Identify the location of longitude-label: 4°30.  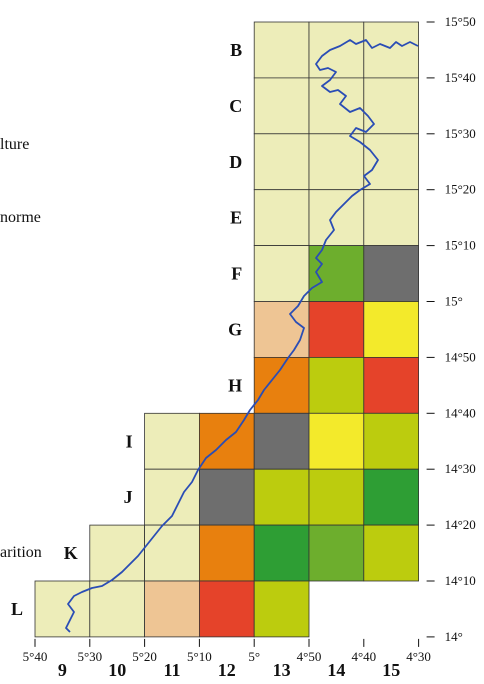
(418, 656).